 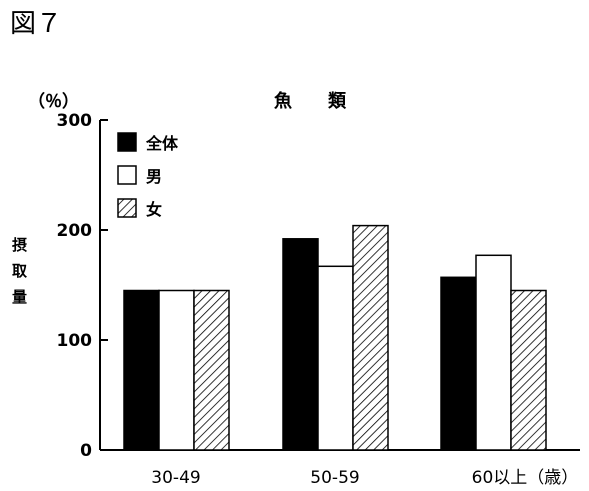 What do you see at coordinates (154, 209) in the screenshot?
I see `legend-label: 女` at bounding box center [154, 209].